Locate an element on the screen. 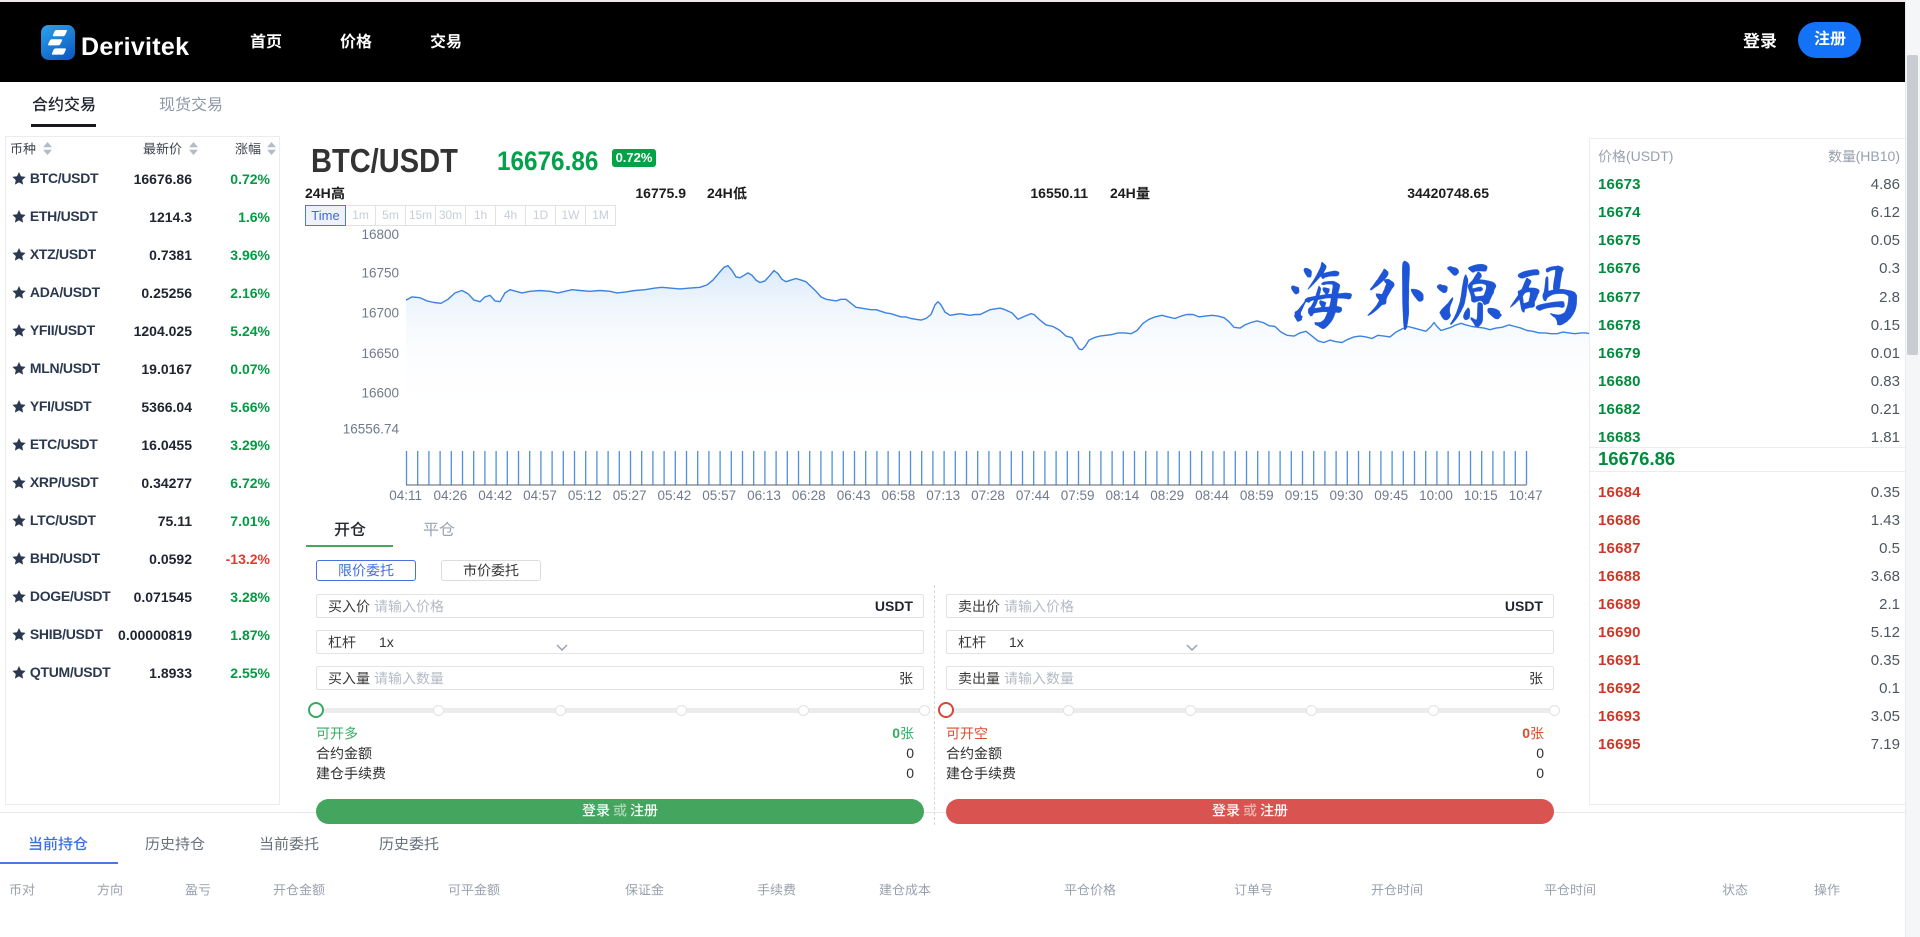 Image resolution: width=1920 pixels, height=937 pixels. svg-text: 08:44 is located at coordinates (1212, 495).